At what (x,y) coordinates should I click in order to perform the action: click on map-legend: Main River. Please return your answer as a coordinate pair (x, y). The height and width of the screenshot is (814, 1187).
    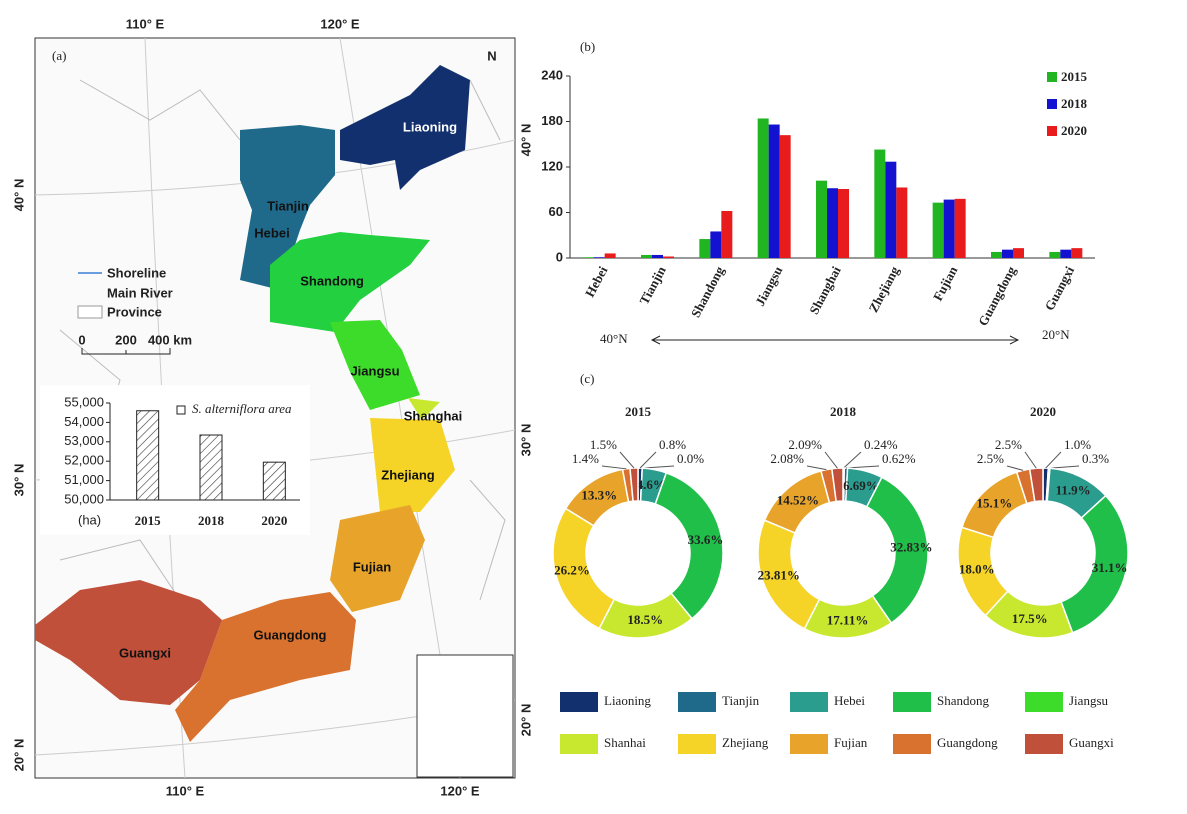
    Looking at the image, I should click on (140, 292).